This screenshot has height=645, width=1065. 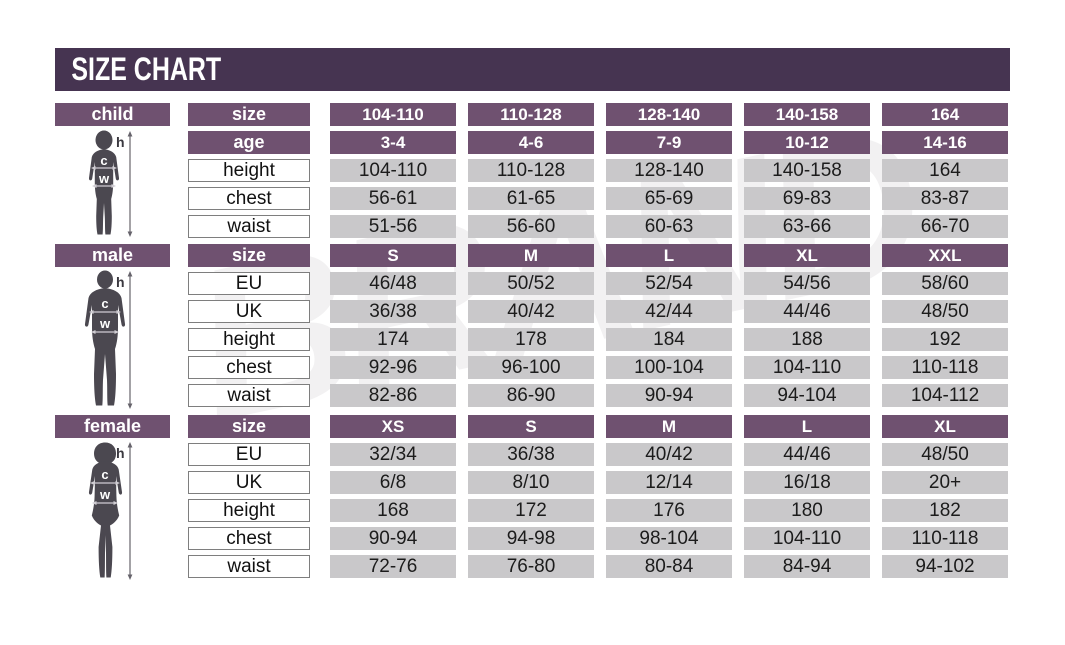 I want to click on value-cell: 44/46, so click(x=807, y=454).